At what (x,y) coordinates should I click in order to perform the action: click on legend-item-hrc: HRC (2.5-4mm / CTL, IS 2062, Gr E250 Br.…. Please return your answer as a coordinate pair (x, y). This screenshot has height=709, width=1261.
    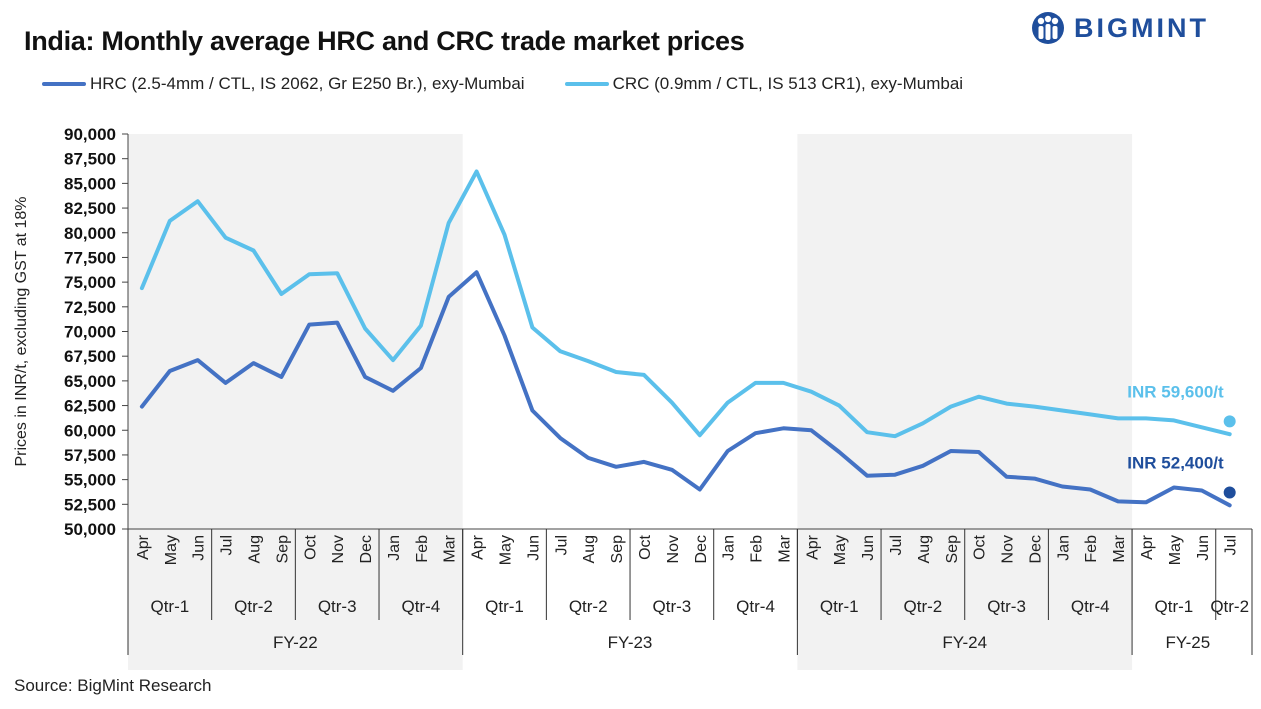
    Looking at the image, I should click on (283, 84).